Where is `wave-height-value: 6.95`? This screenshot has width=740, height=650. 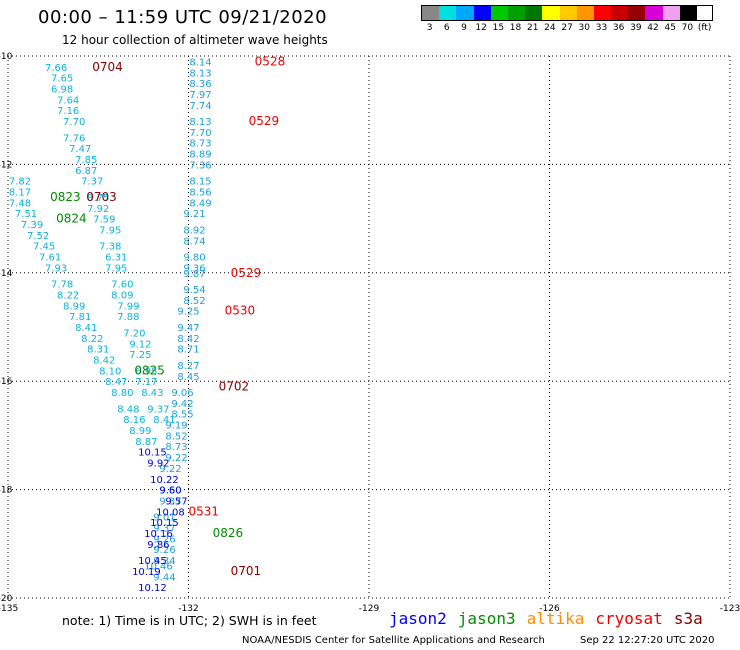
wave-height-value: 6.95 is located at coordinates (146, 371).